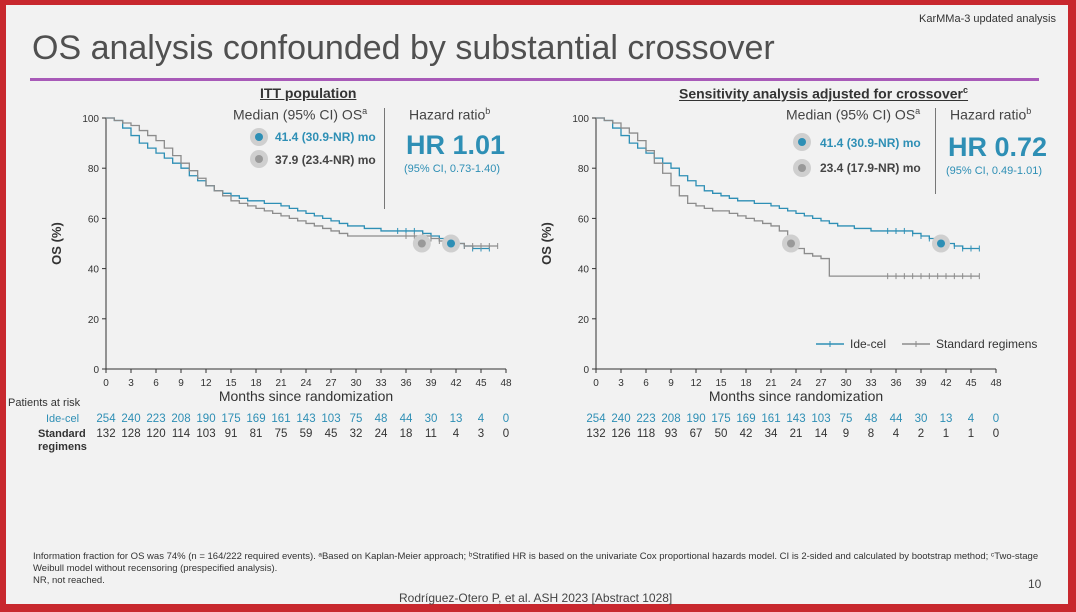 The height and width of the screenshot is (612, 1076). Describe the element at coordinates (871, 434) in the screenshot. I see `at-risk-count: 8` at that location.